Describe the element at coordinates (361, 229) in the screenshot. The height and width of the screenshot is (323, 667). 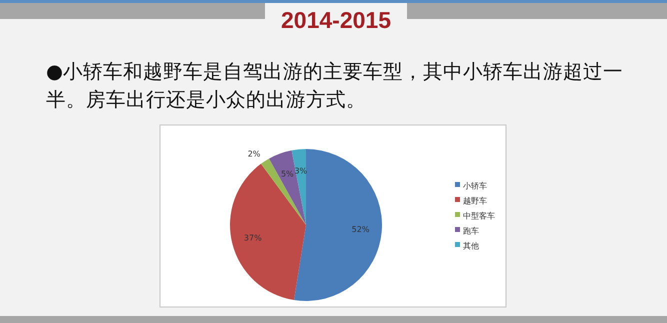
I see `data-label: 52%` at that location.